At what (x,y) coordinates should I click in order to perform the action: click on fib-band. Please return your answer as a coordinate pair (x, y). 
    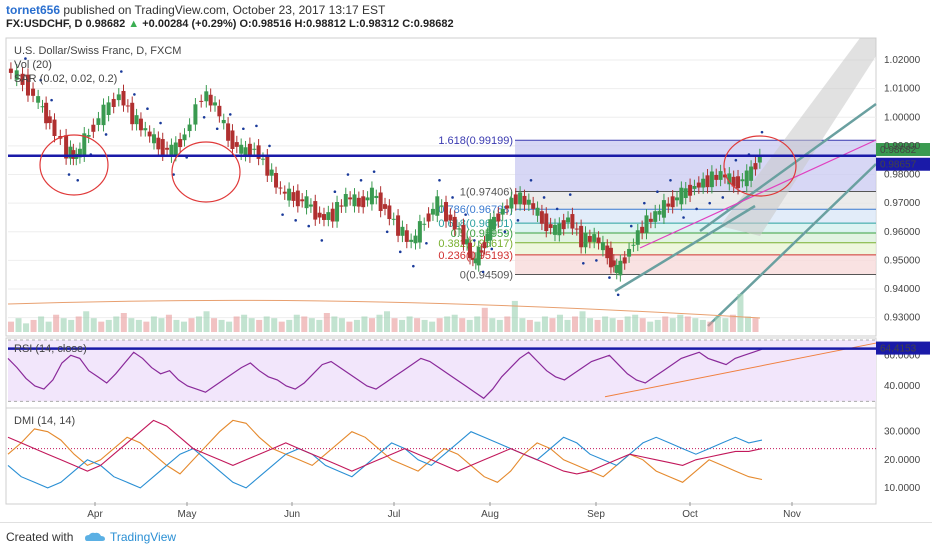
    Looking at the image, I should click on (695, 248).